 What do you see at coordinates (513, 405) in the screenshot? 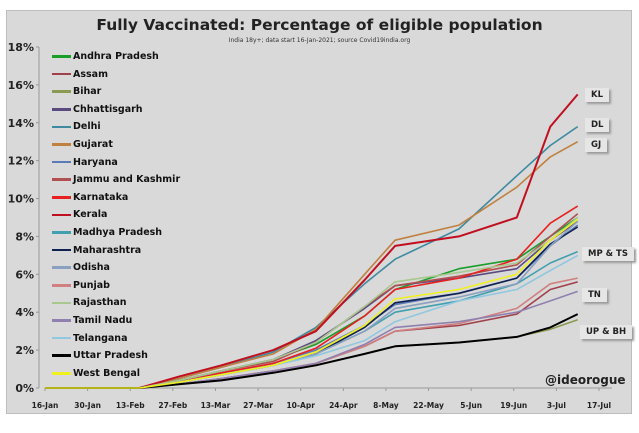
I see `x-tick-label: 19-Jun` at bounding box center [513, 405].